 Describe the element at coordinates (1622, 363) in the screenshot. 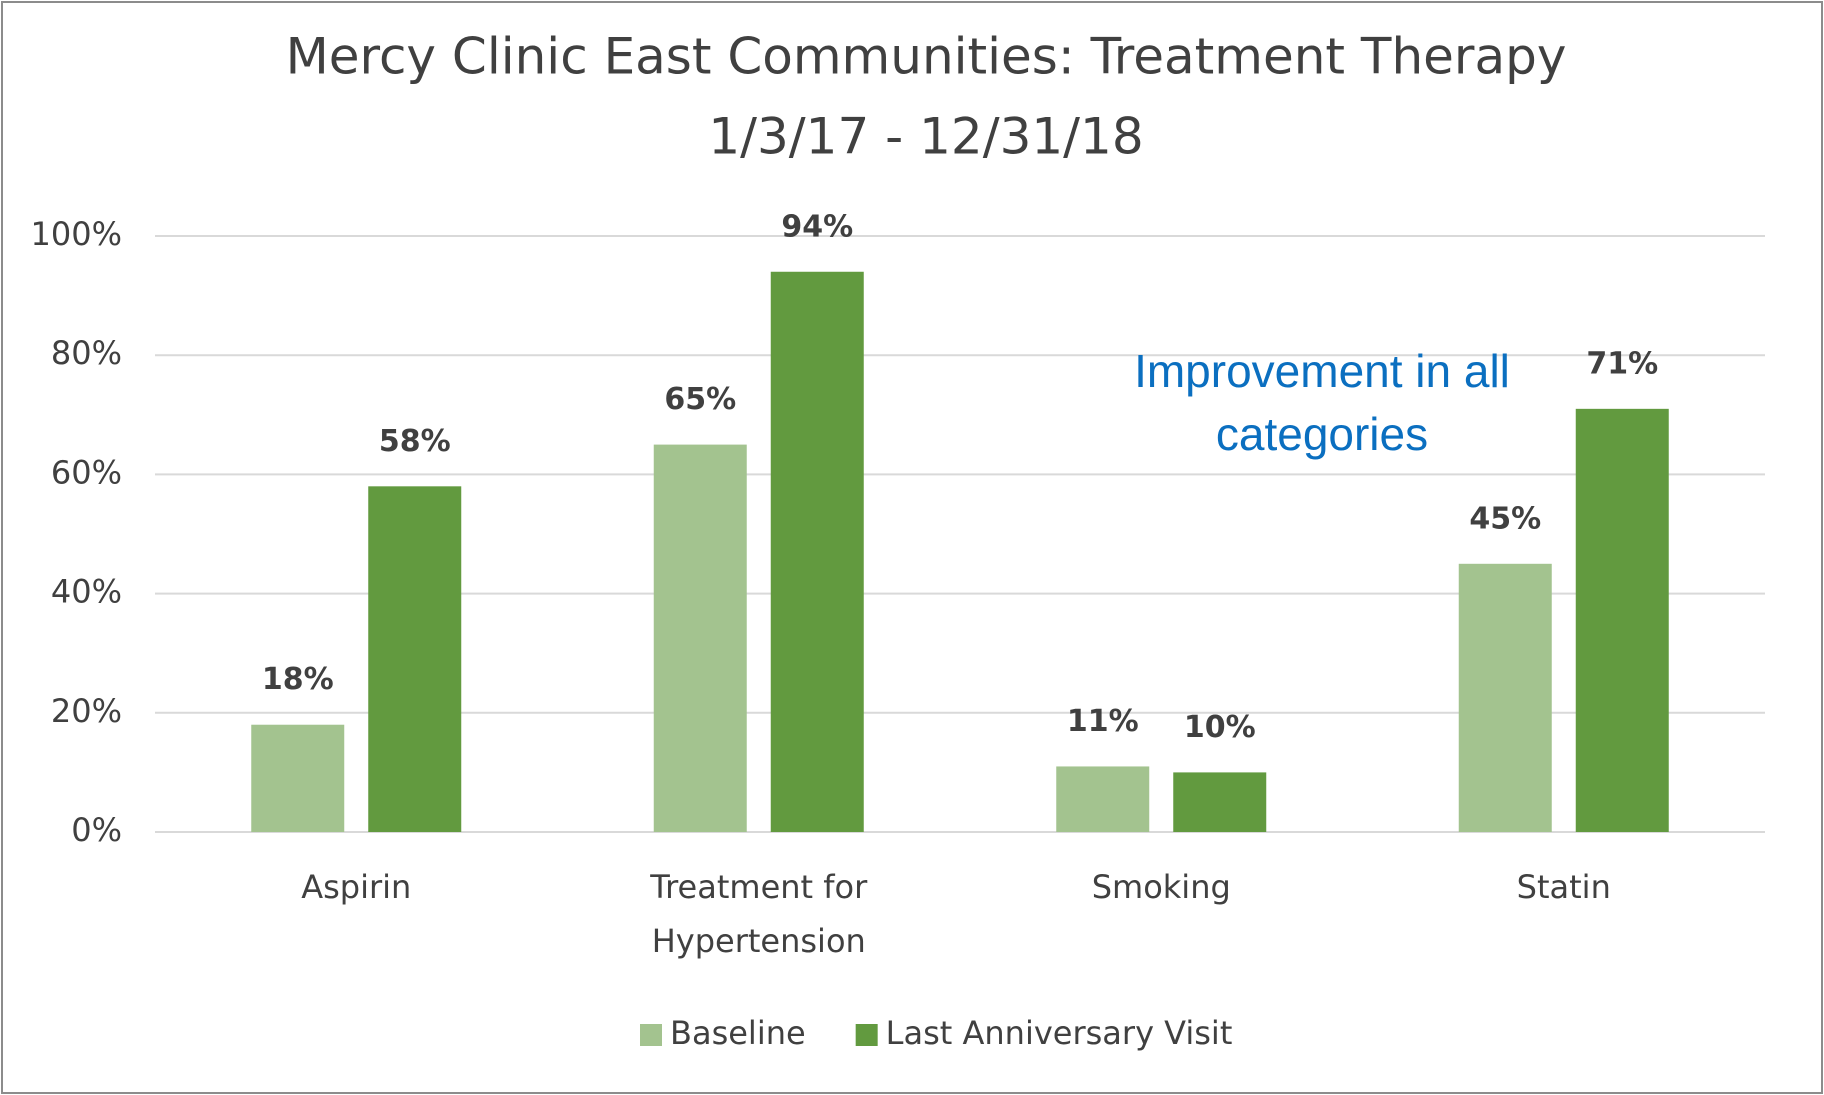

I see `data-label: 71%` at that location.